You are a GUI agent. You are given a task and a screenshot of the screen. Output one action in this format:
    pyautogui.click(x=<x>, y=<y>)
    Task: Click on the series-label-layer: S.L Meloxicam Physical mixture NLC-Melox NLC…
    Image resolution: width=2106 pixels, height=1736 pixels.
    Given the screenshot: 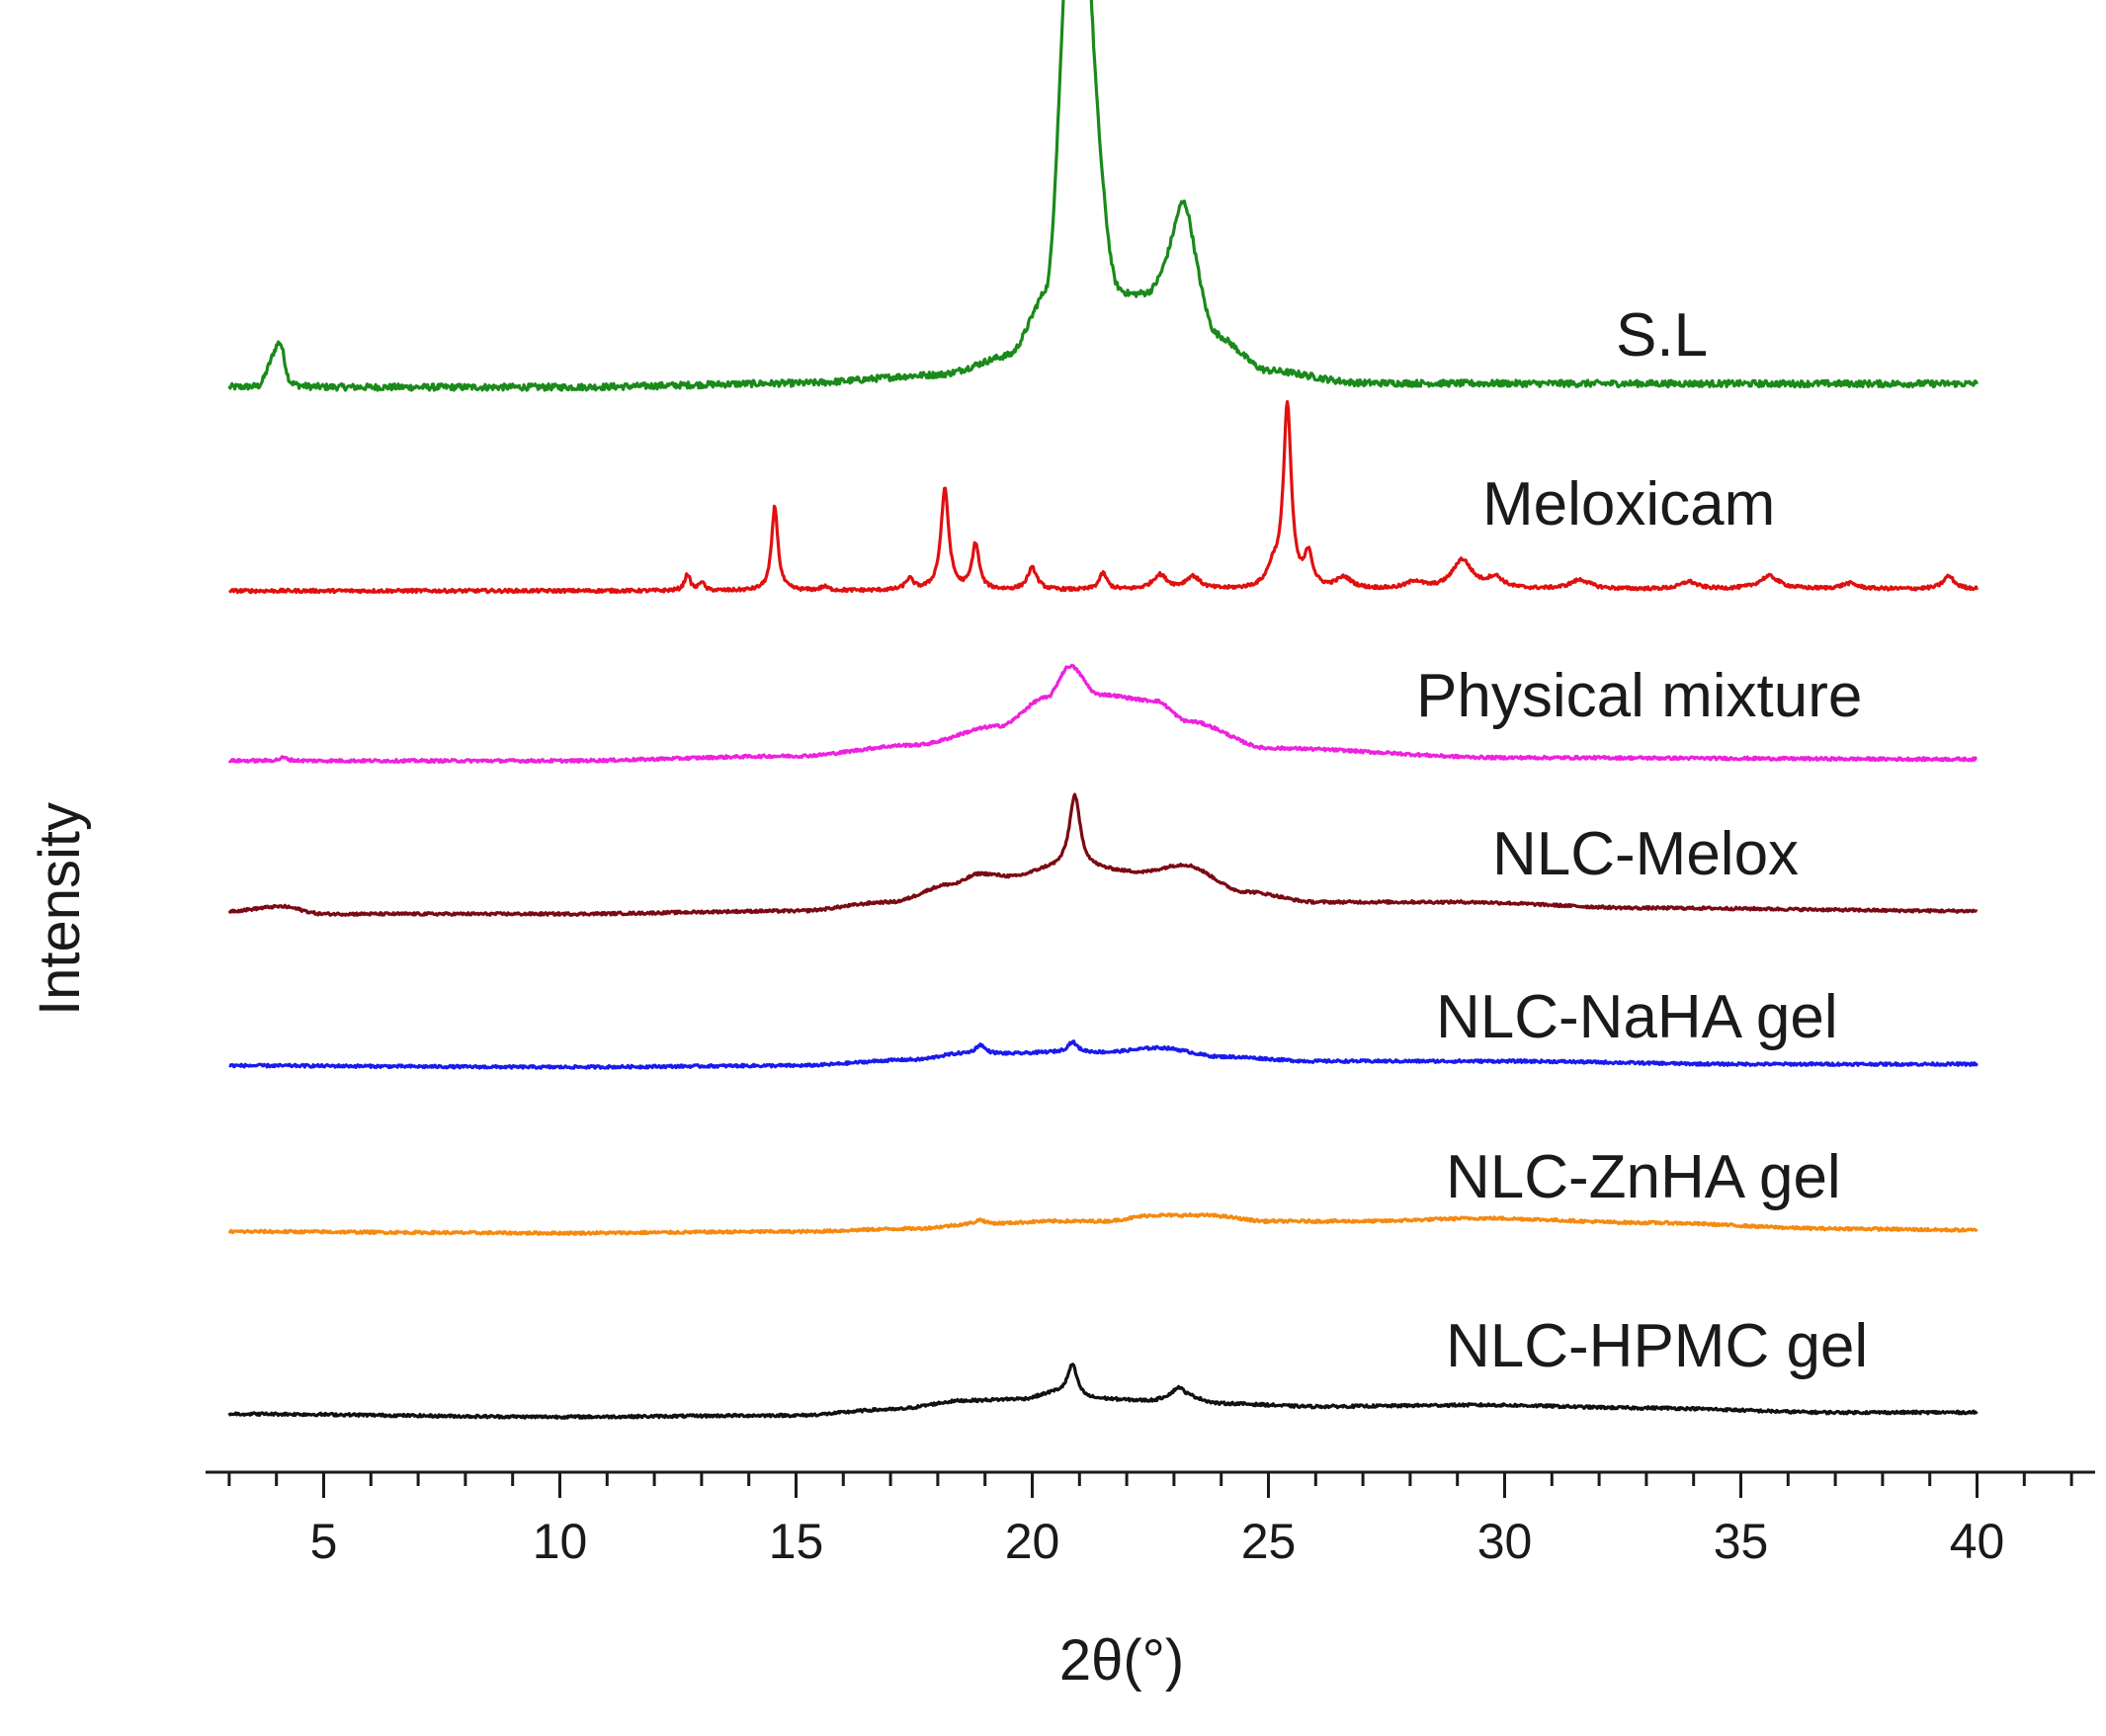 What is the action you would take?
    pyautogui.click(x=1642, y=841)
    